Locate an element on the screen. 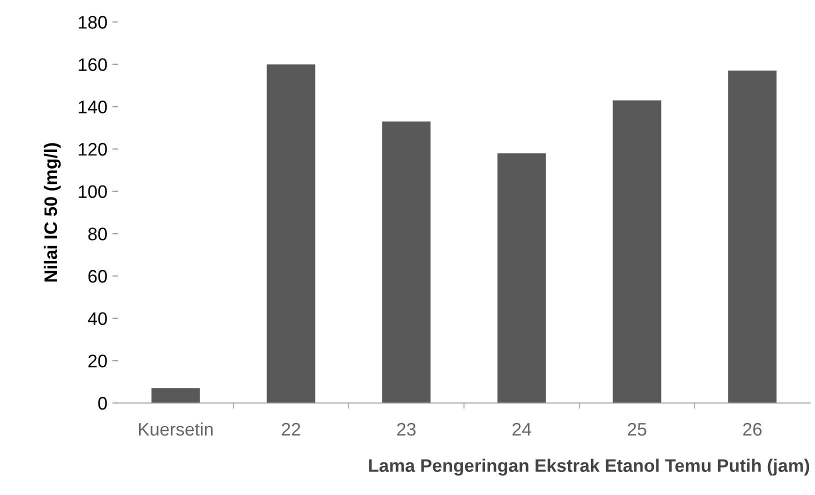 The image size is (815, 495). x-tick-label: 25 is located at coordinates (637, 429).